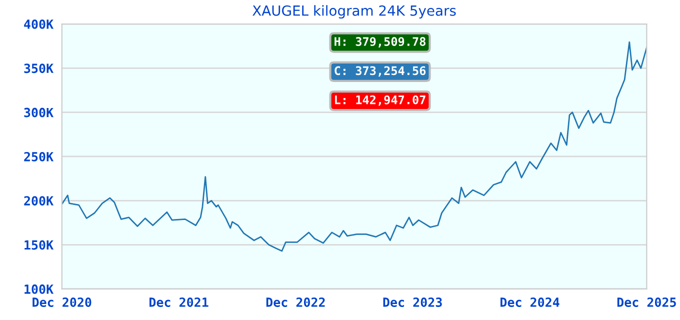  What do you see at coordinates (62, 302) in the screenshot?
I see `x-tick-label: Dec 2020` at bounding box center [62, 302].